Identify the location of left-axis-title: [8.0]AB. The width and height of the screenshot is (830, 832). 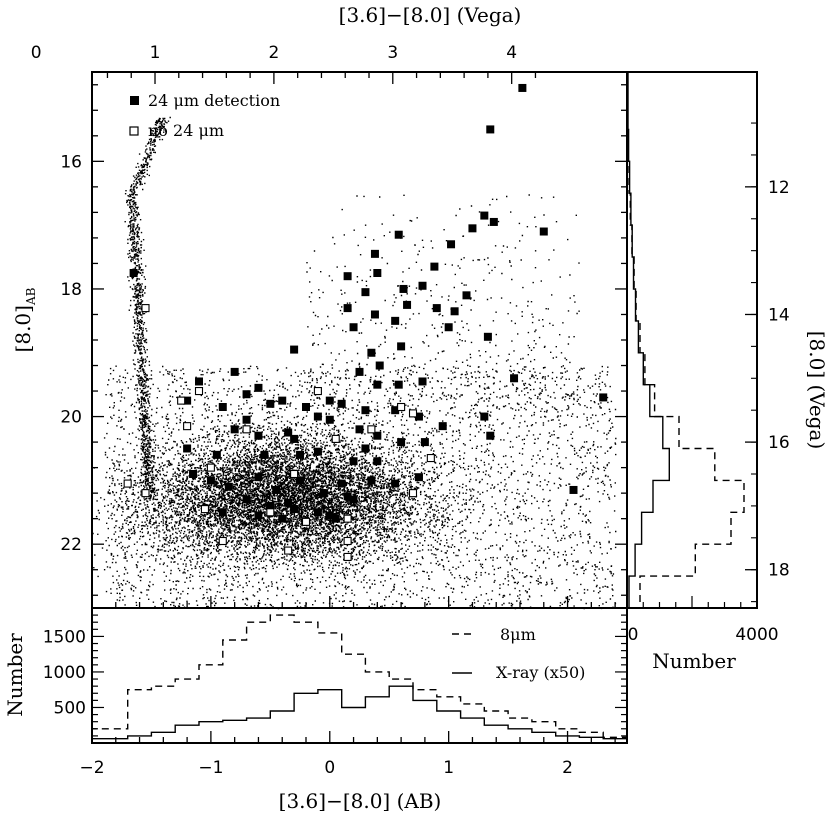
(24, 319).